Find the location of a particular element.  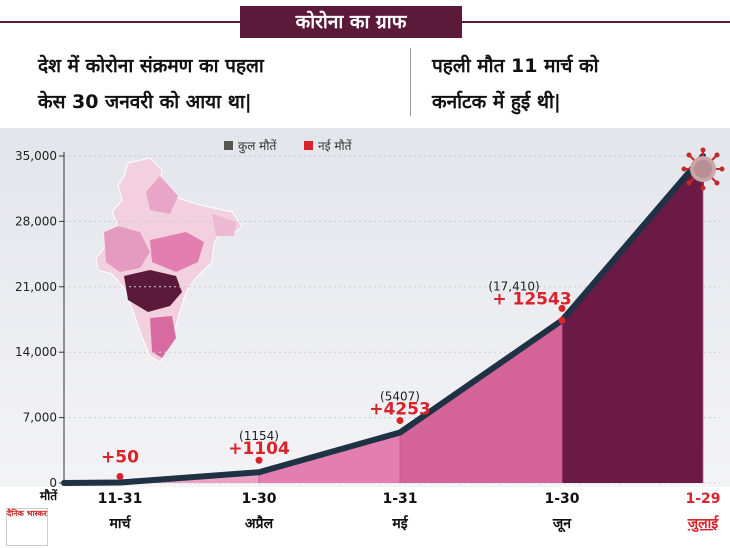

x-category-month: मार्च is located at coordinates (120, 523).